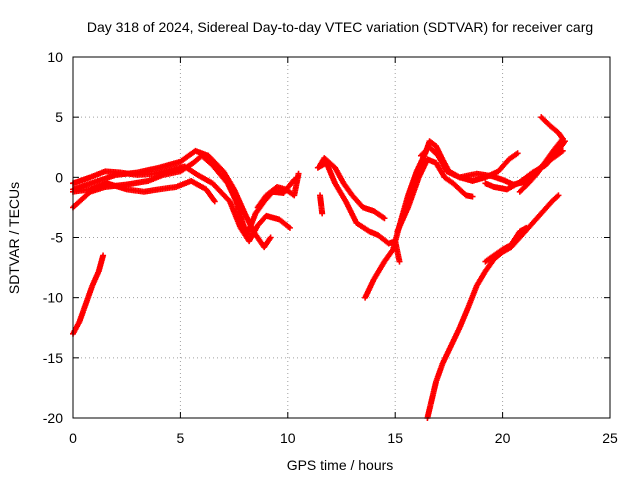 The width and height of the screenshot is (640, 480). What do you see at coordinates (73, 438) in the screenshot?
I see `x-tick-label: 0` at bounding box center [73, 438].